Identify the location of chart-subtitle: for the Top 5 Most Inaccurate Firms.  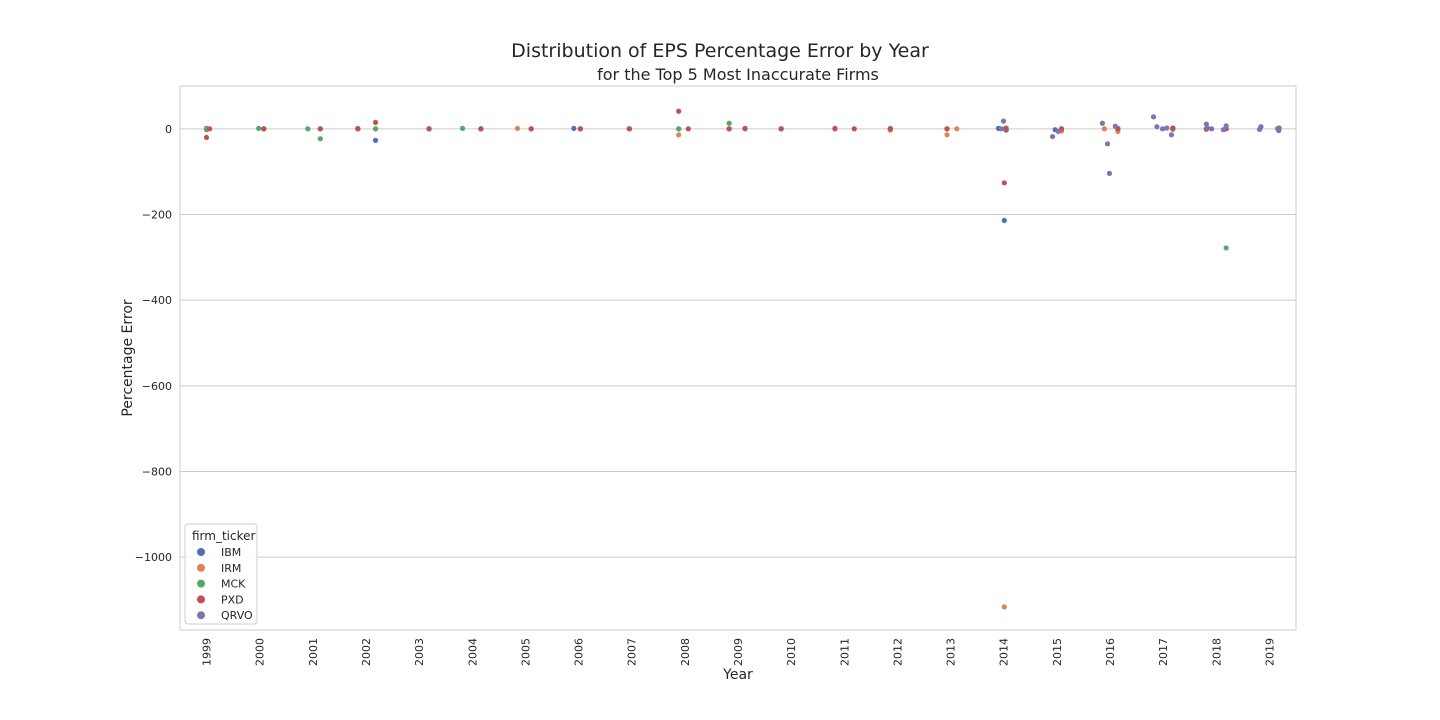
(738, 74).